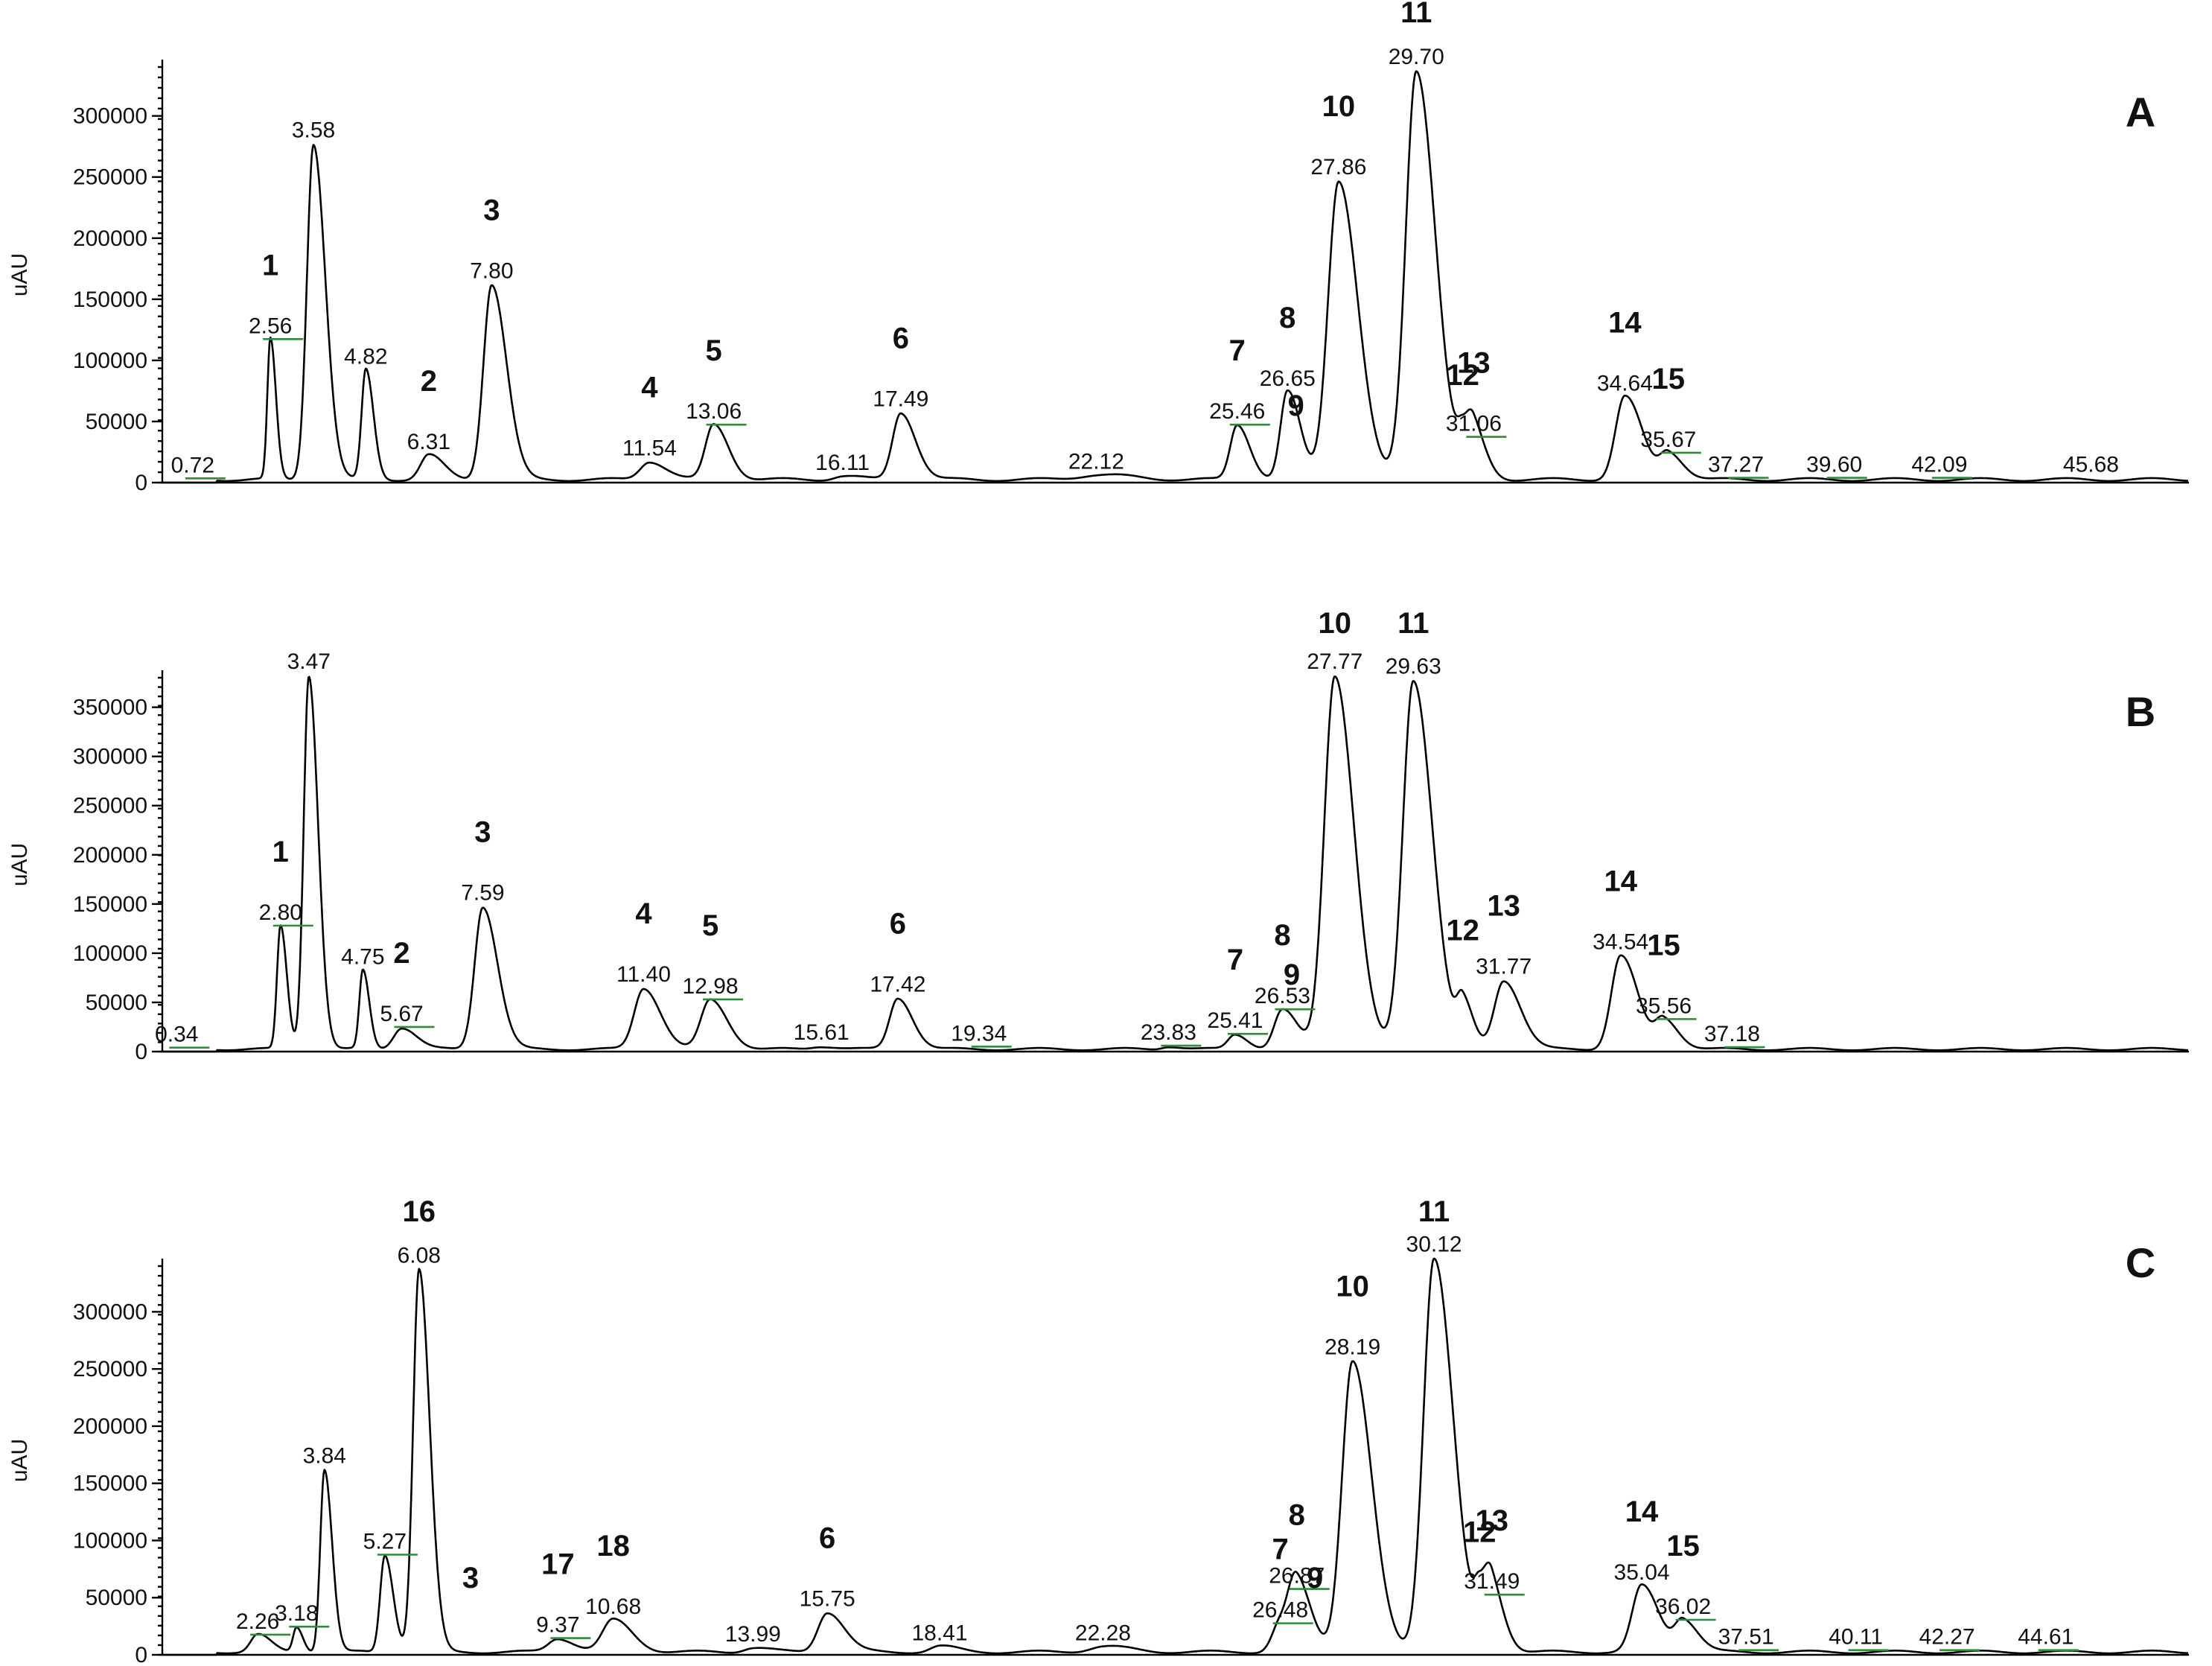 The width and height of the screenshot is (2212, 1666). Describe the element at coordinates (1668, 439) in the screenshot. I see `retention-time-label: 35.67` at that location.